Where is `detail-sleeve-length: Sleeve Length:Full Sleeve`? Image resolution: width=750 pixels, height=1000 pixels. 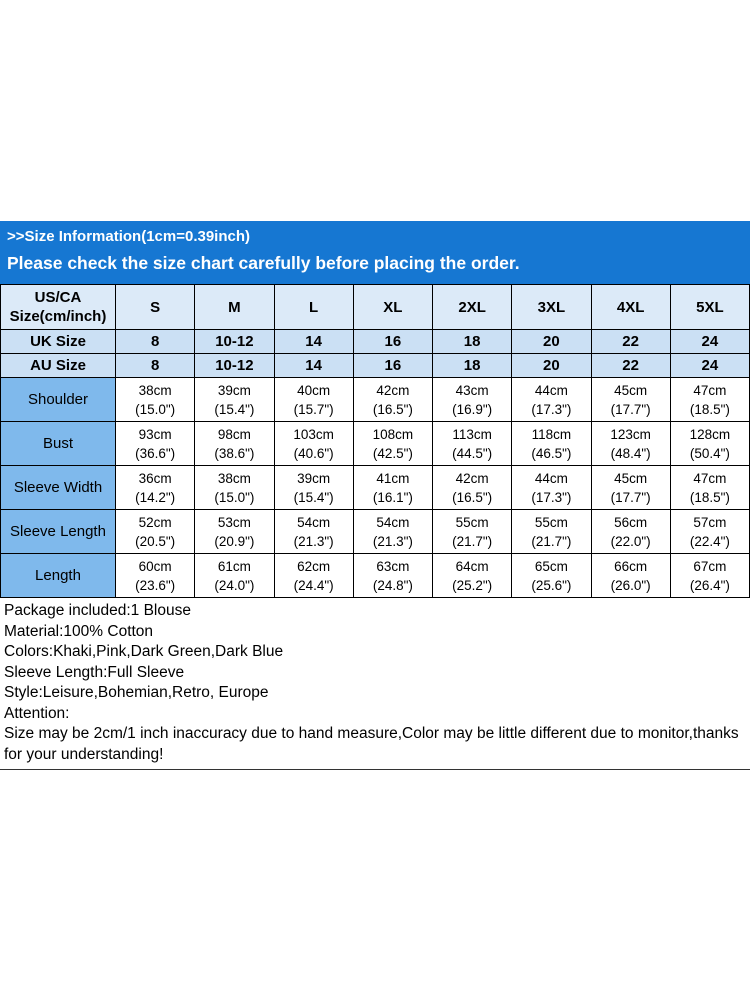 detail-sleeve-length: Sleeve Length:Full Sleeve is located at coordinates (94, 672).